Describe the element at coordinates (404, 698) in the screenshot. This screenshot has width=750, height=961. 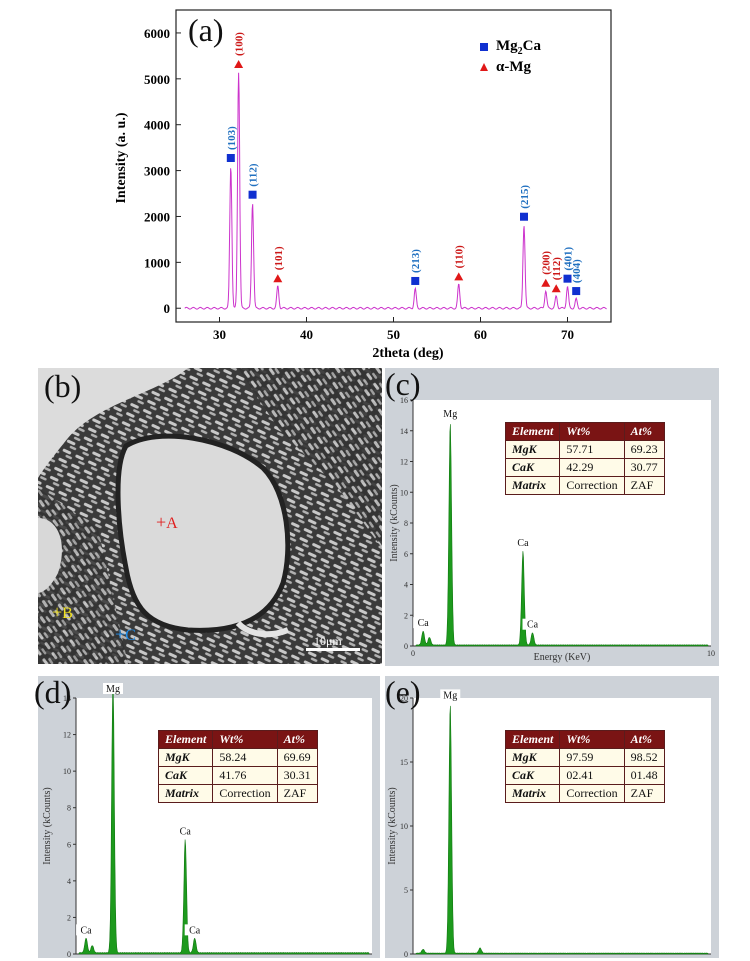
I see `eds-y-tick-label: 20` at that location.